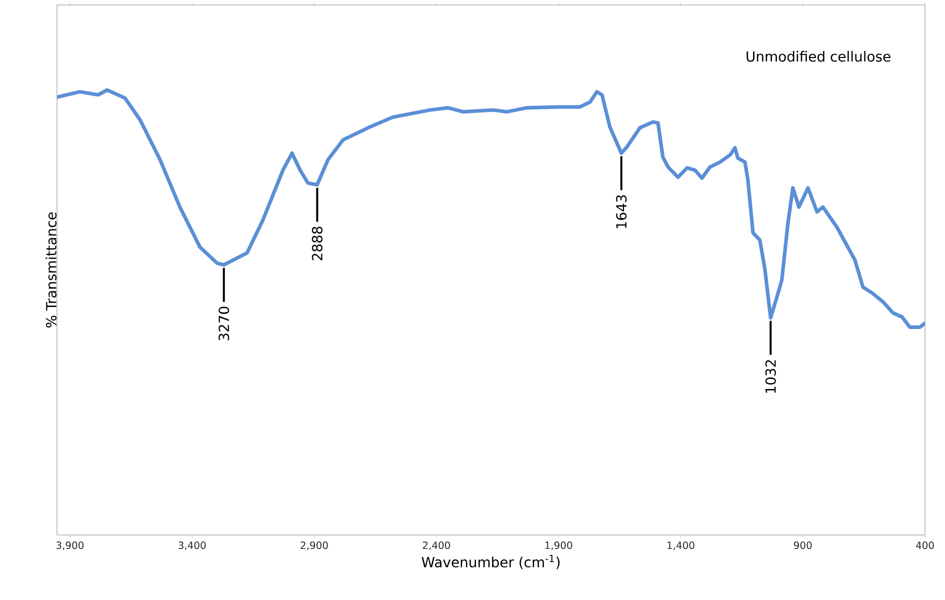 This screenshot has width=945, height=600. What do you see at coordinates (491, 562) in the screenshot?
I see `x-axis-title: Wavenumber (cm$^{-1}$)` at bounding box center [491, 562].